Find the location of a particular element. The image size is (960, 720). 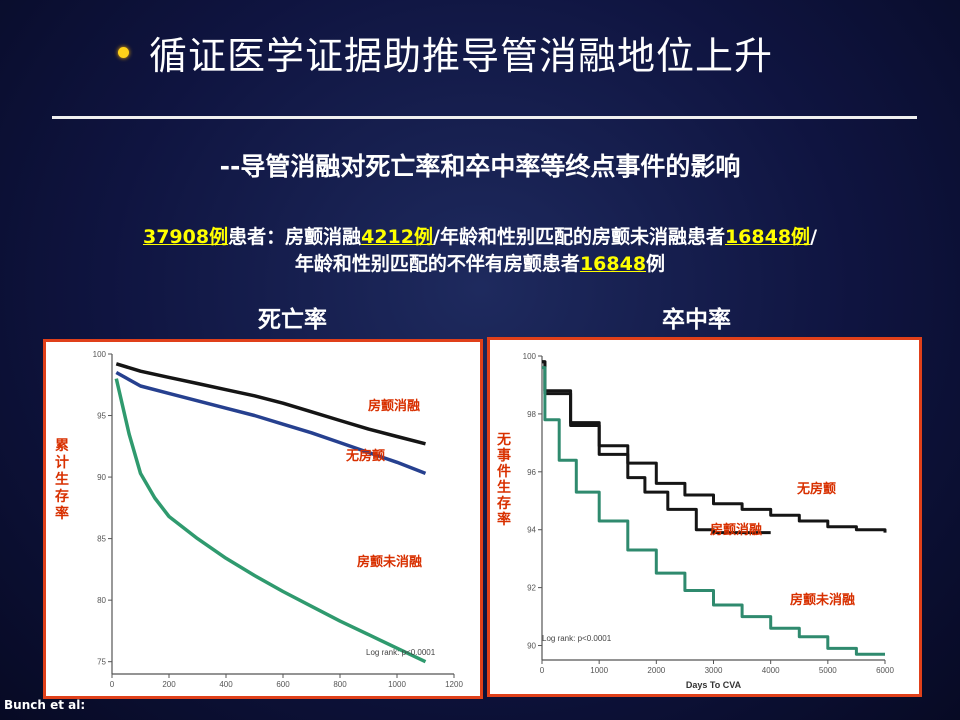

y-axis-label-char: 无 is located at coordinates (503, 440).